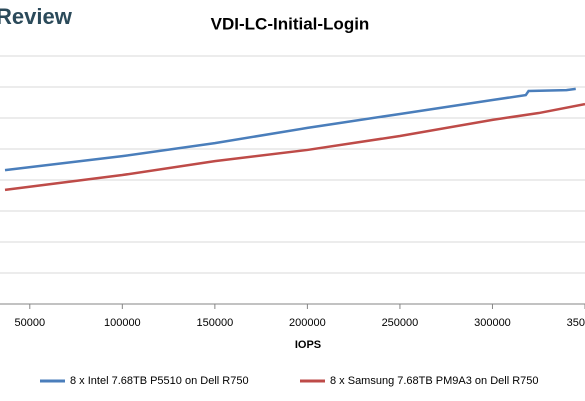 Image resolution: width=585 pixels, height=401 pixels. I want to click on x-tick-label: 50000, so click(29, 323).